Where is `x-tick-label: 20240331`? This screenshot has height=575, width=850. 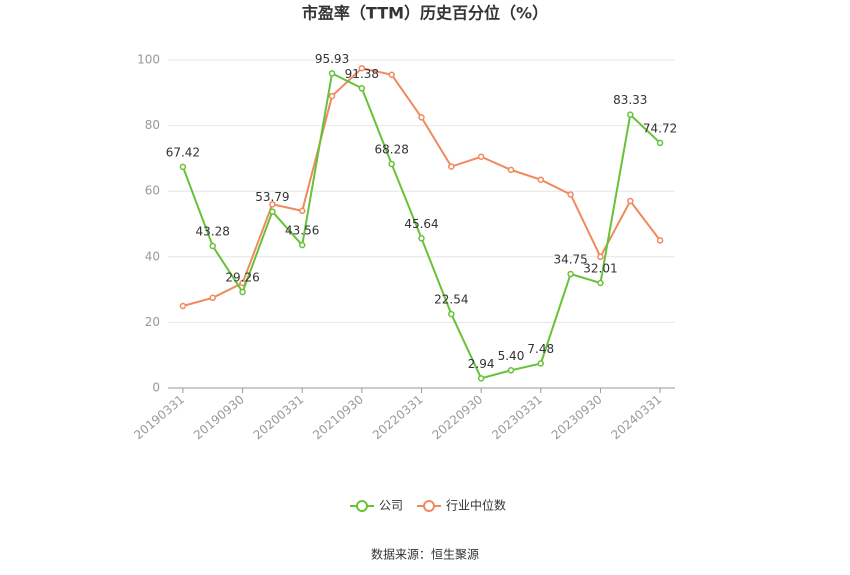
x-tick-label: 20240331 is located at coordinates (636, 417).